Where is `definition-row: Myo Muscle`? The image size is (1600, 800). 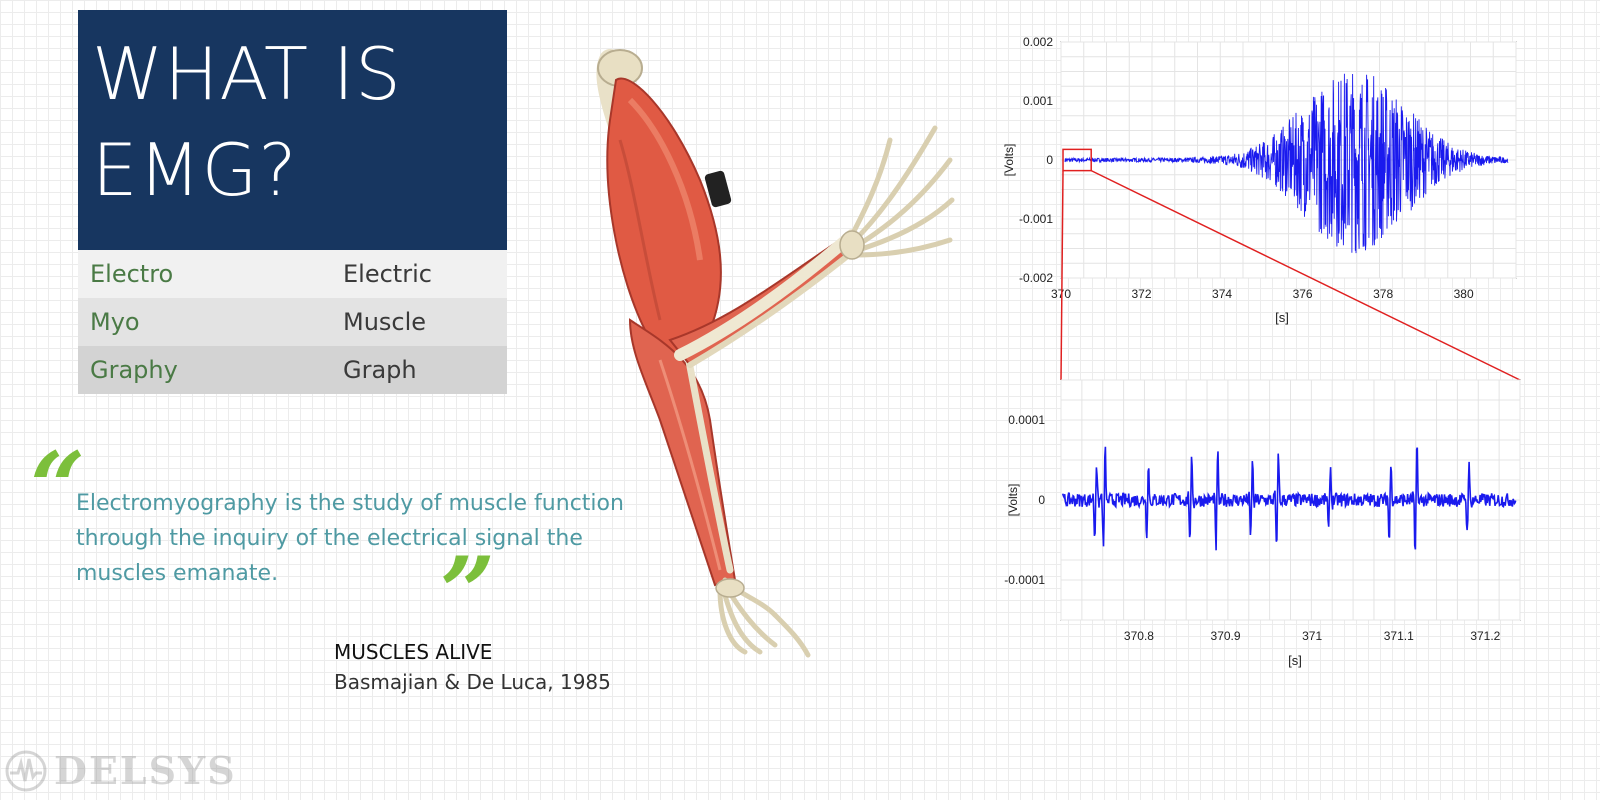
definition-row: Myo Muscle is located at coordinates (292, 322).